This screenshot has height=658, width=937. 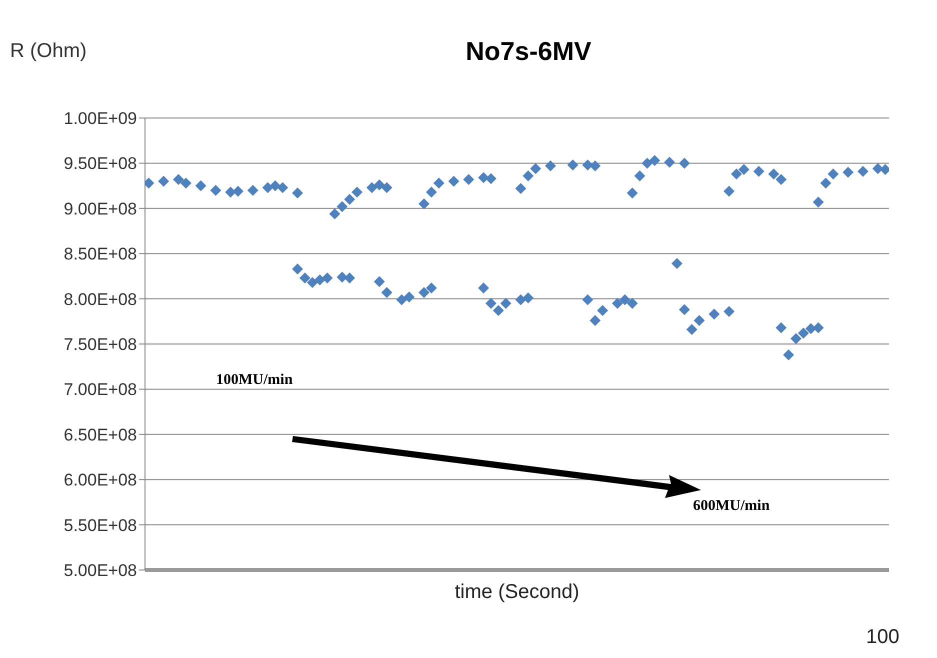 What do you see at coordinates (100, 434) in the screenshot?
I see `y-tick-label: 6.50E+08` at bounding box center [100, 434].